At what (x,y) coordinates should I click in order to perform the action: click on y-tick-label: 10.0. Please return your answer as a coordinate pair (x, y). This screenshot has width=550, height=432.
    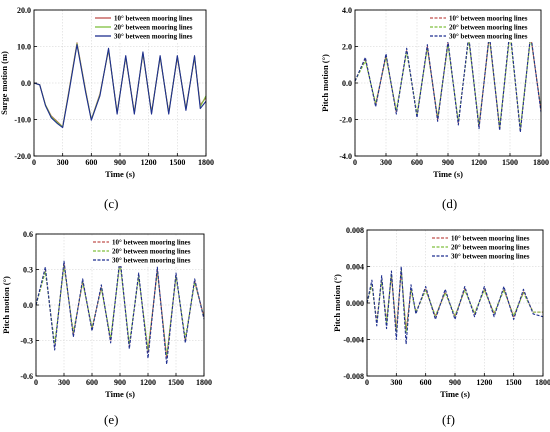
    Looking at the image, I should click on (24, 47).